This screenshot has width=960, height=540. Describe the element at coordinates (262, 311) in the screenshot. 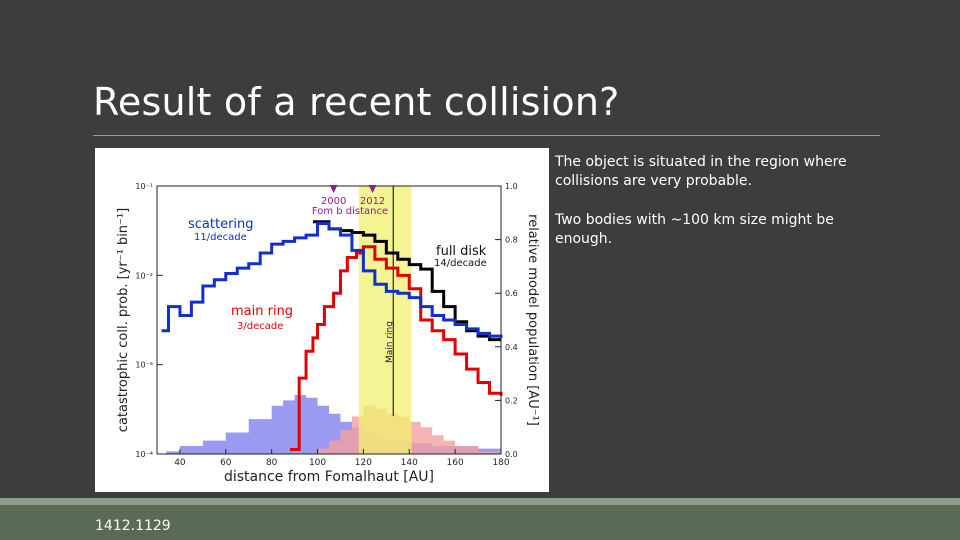

I see `series-label-main-ring: main ring` at that location.